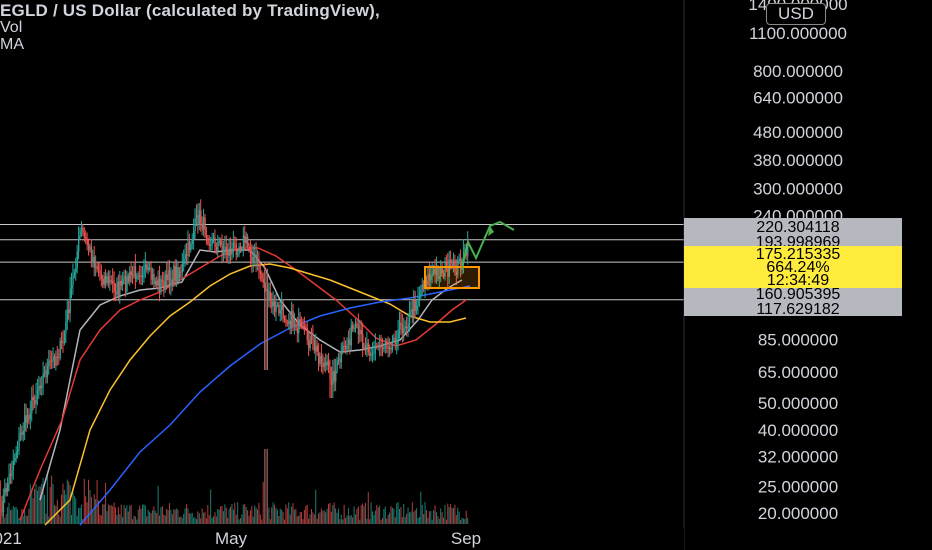 This screenshot has width=932, height=550. What do you see at coordinates (12, 44) in the screenshot?
I see `ma-indicator-label: MA` at bounding box center [12, 44].